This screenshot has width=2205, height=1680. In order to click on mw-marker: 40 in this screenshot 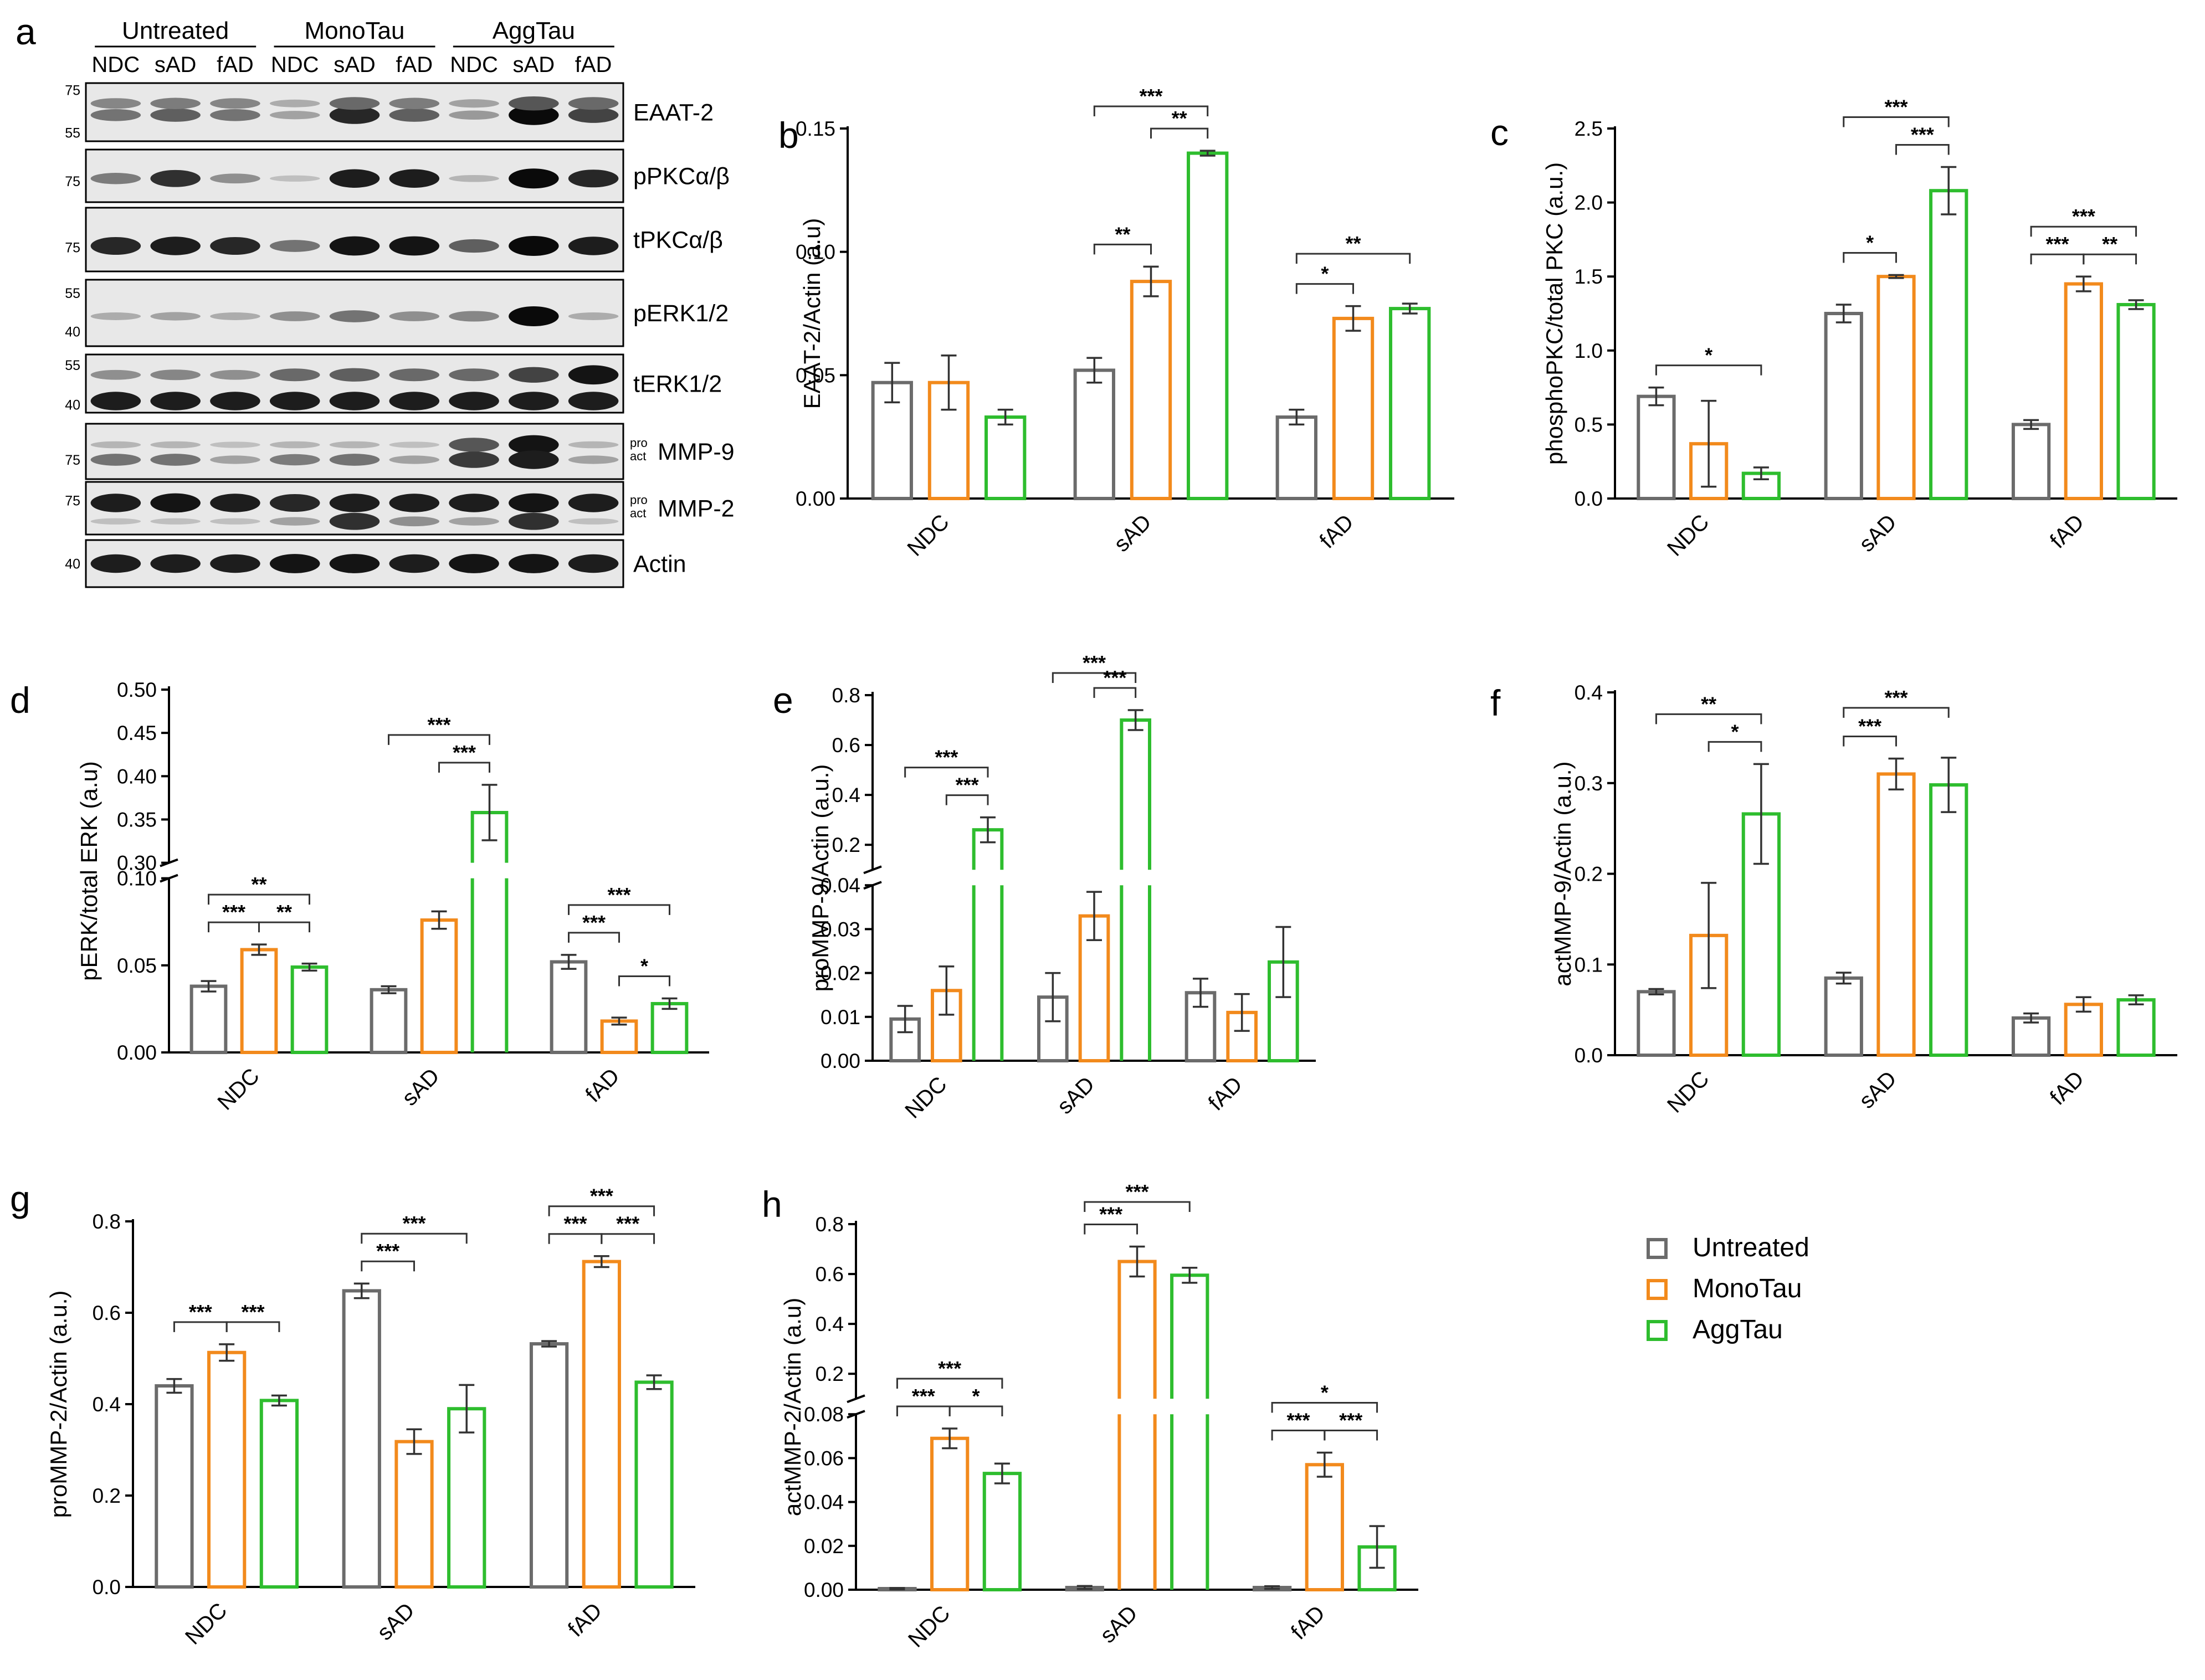, I will do `click(72, 405)`.